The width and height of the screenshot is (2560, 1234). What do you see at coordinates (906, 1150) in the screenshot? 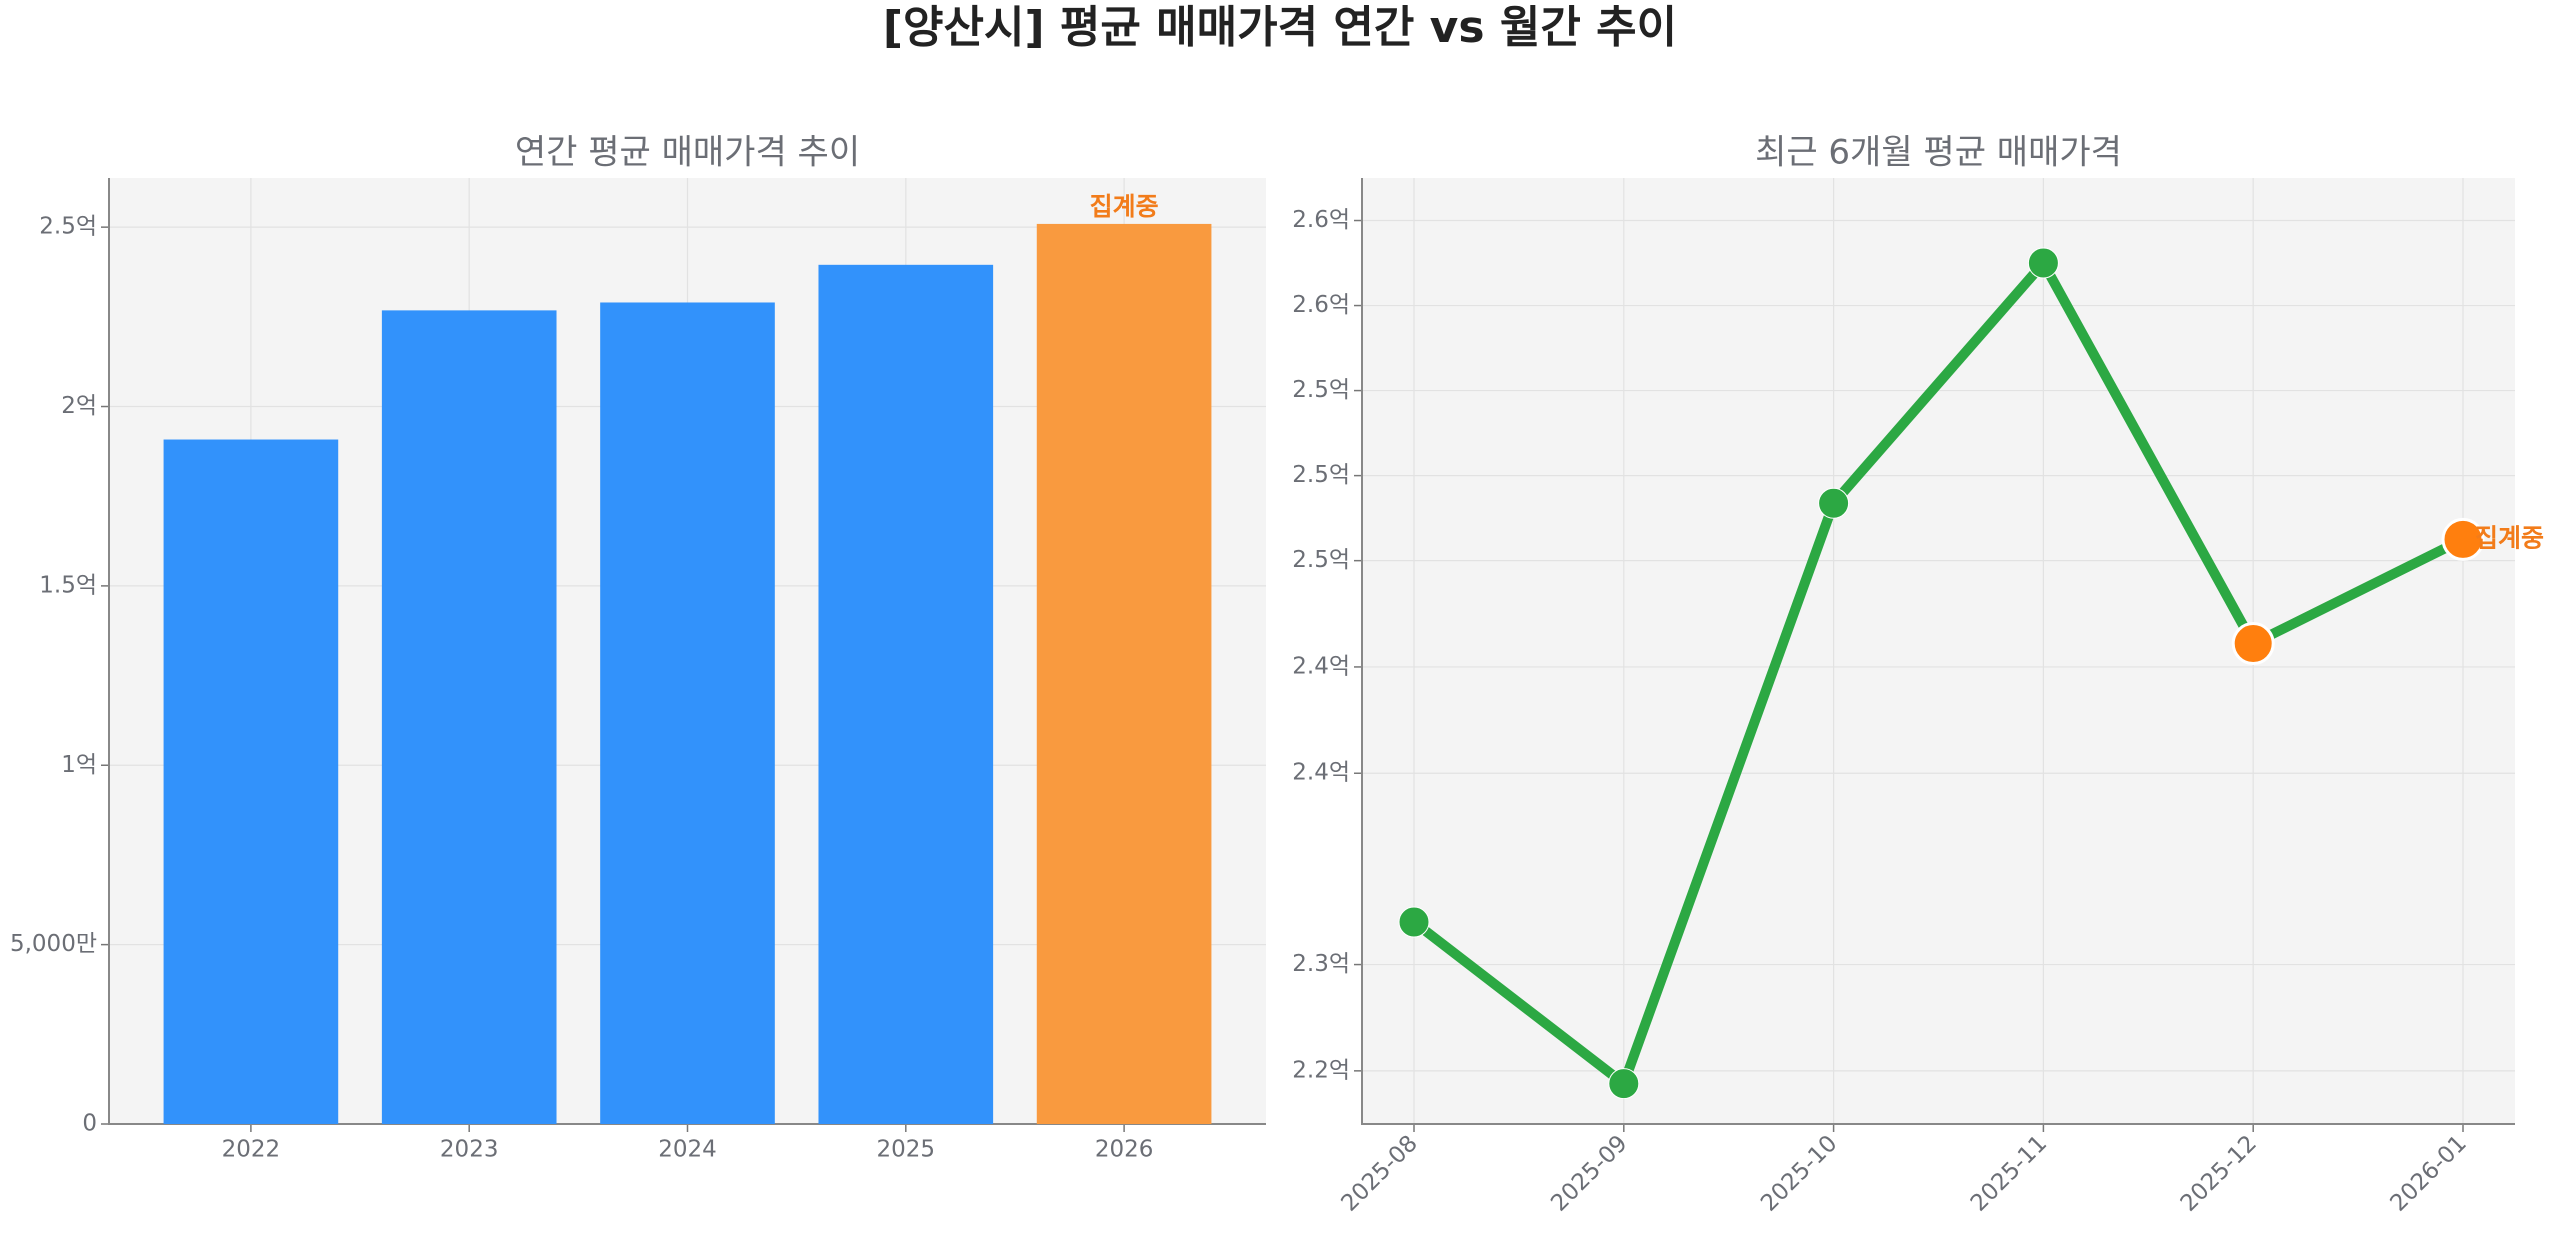
I see `x-tick-label: 2025` at bounding box center [906, 1150].